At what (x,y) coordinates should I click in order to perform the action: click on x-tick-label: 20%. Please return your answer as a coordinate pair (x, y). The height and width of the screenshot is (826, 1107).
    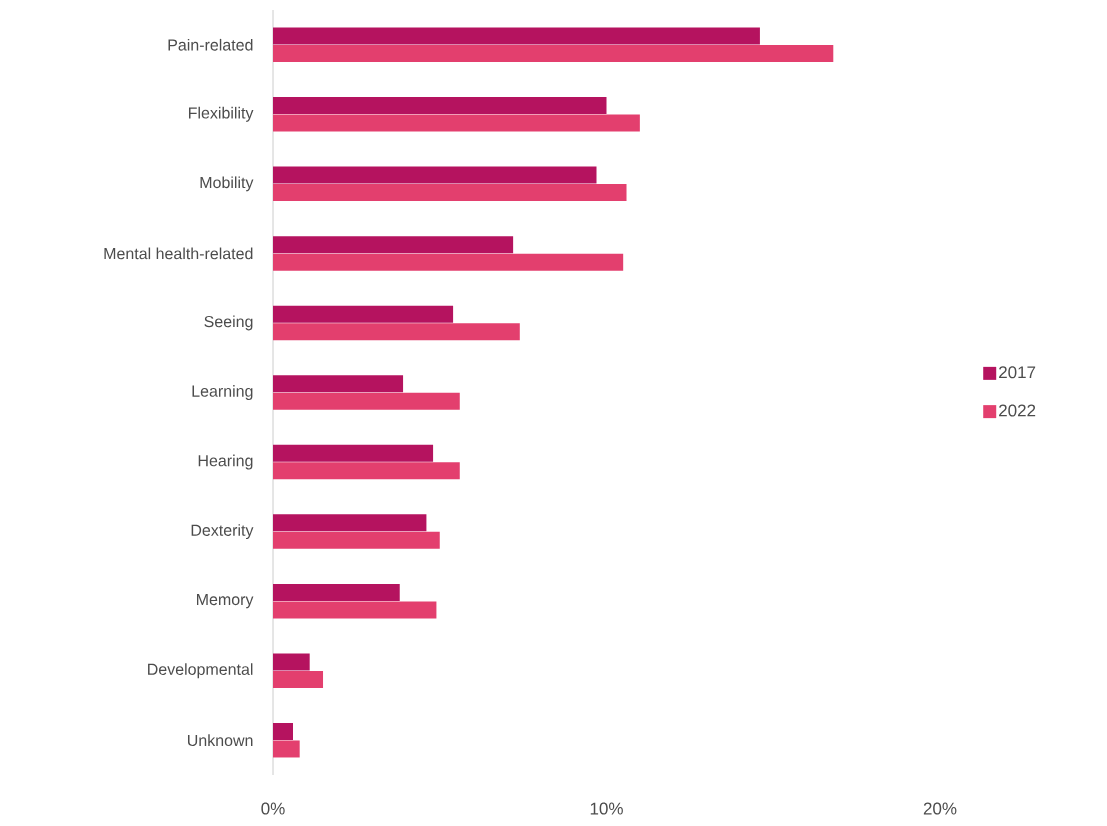
    Looking at the image, I should click on (940, 808).